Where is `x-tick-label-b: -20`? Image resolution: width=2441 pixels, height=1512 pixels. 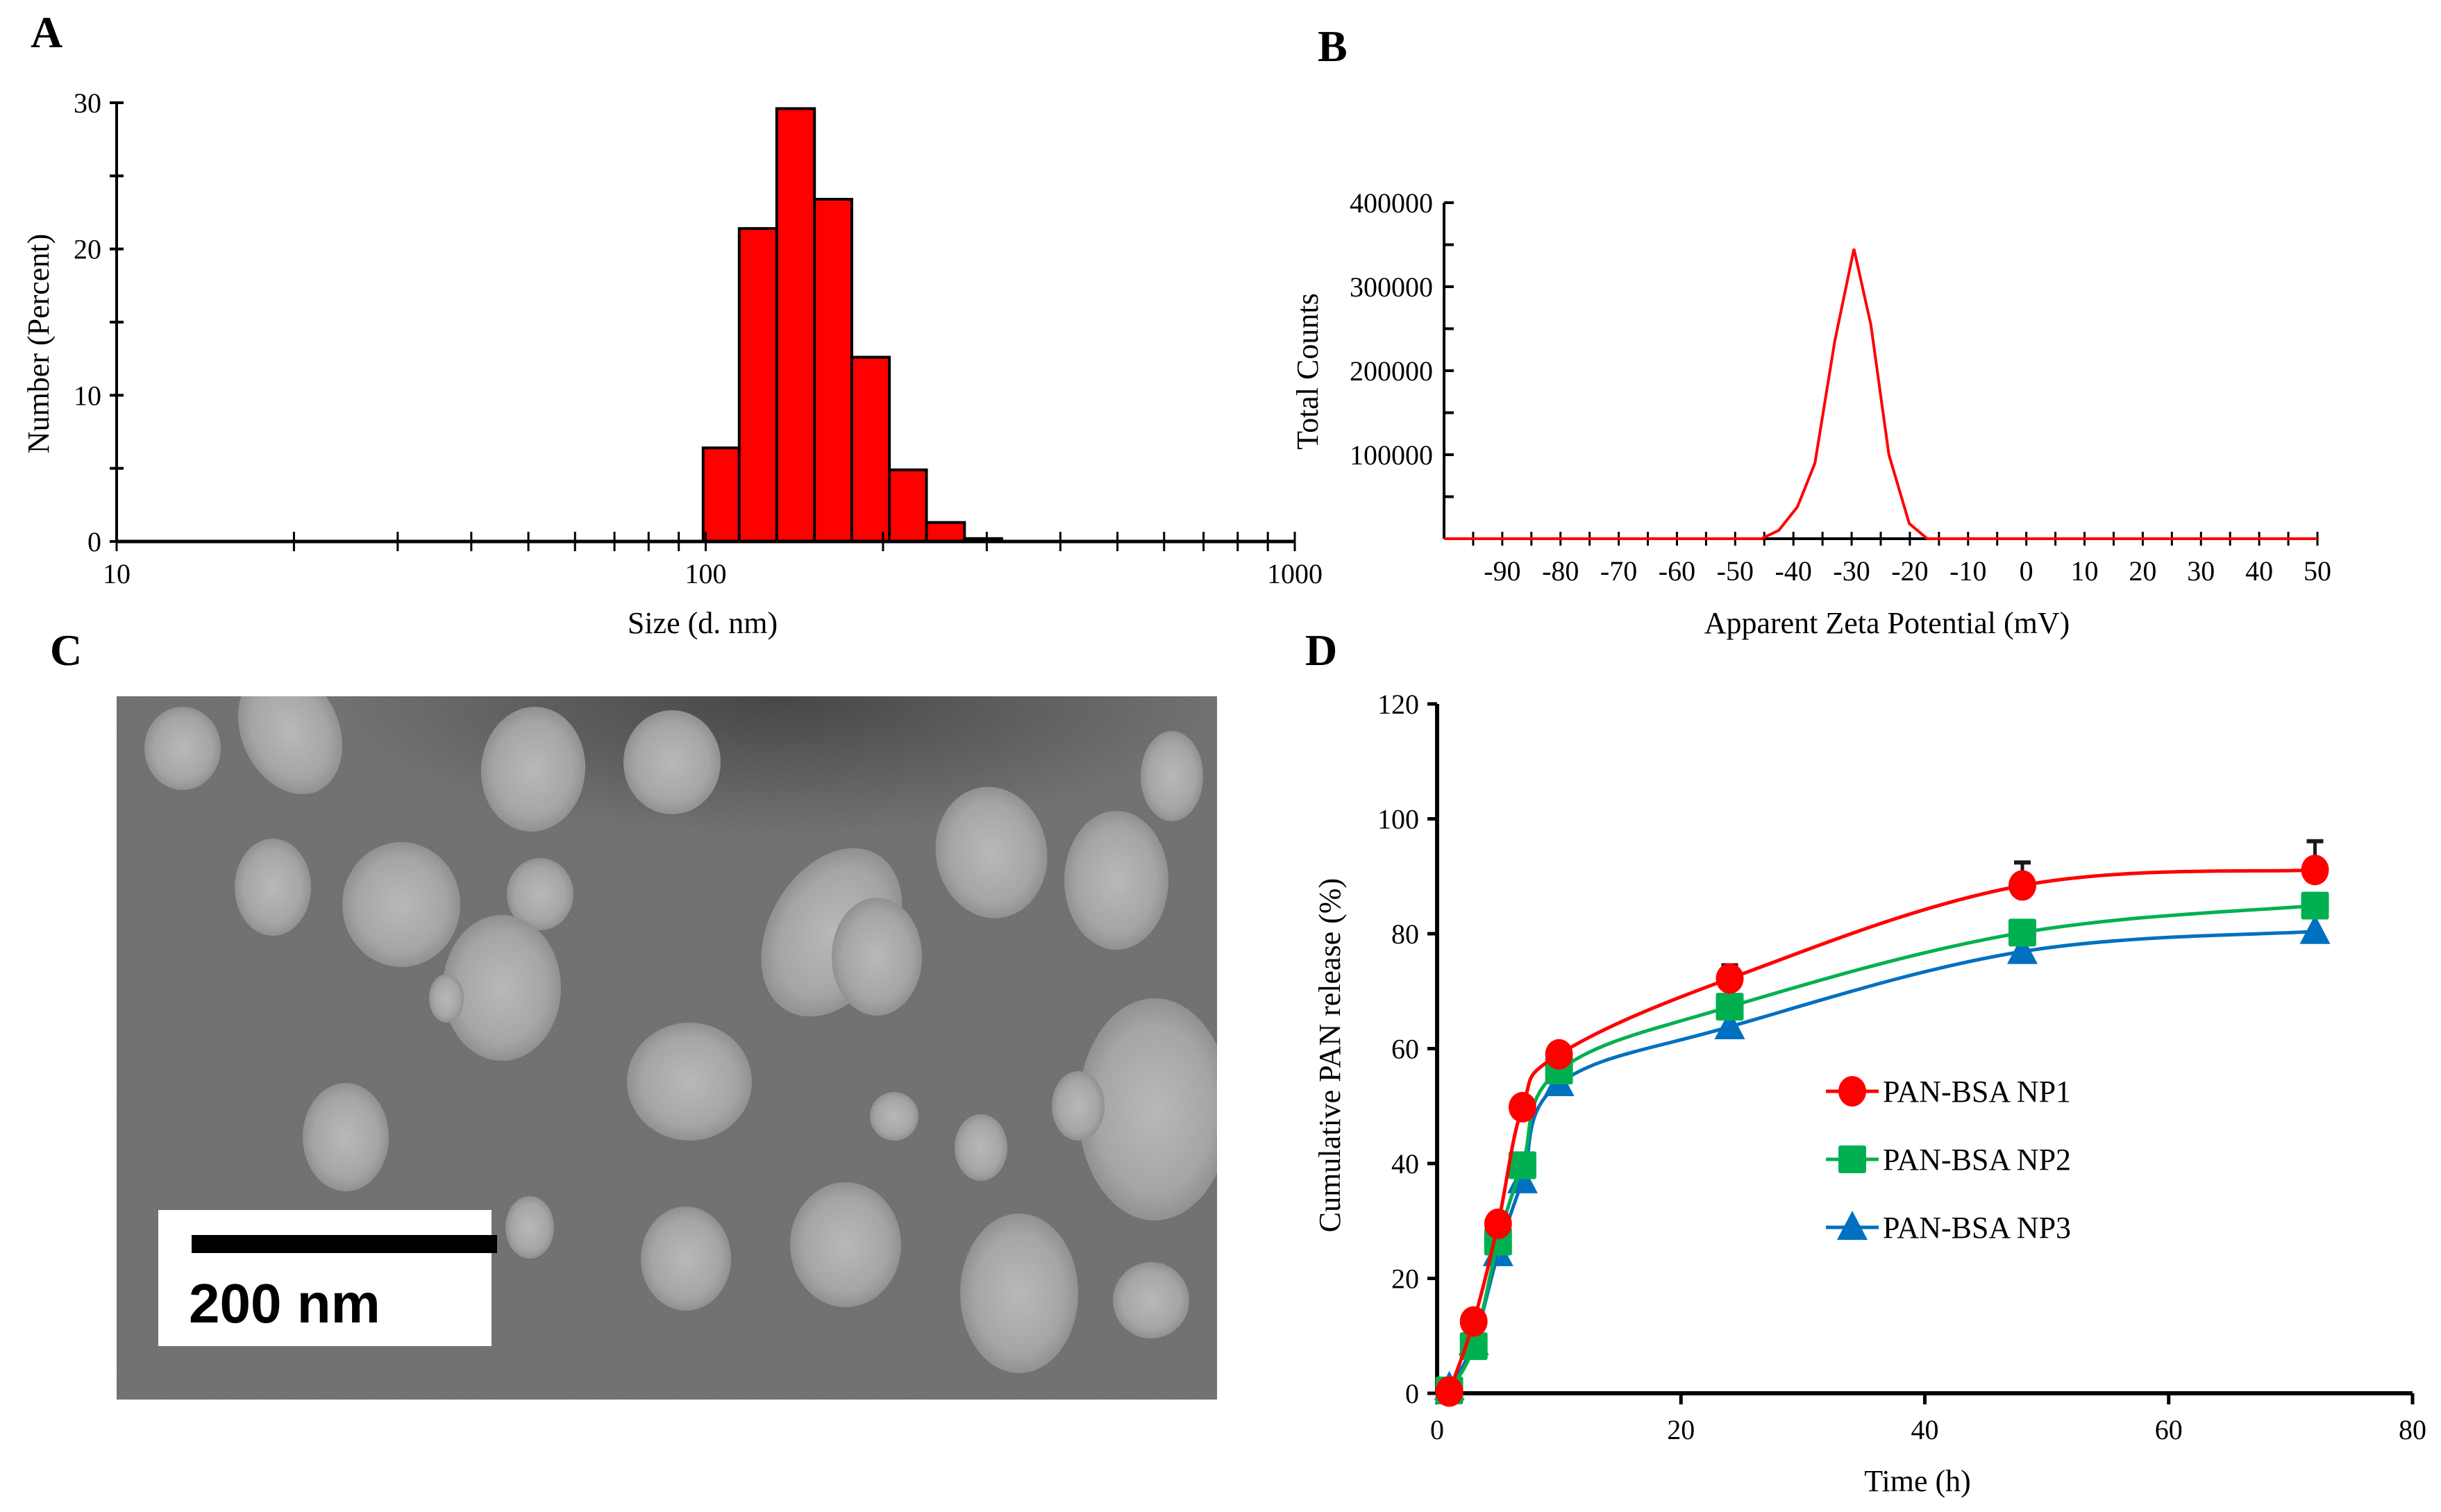
x-tick-label-b: -20 is located at coordinates (1909, 571).